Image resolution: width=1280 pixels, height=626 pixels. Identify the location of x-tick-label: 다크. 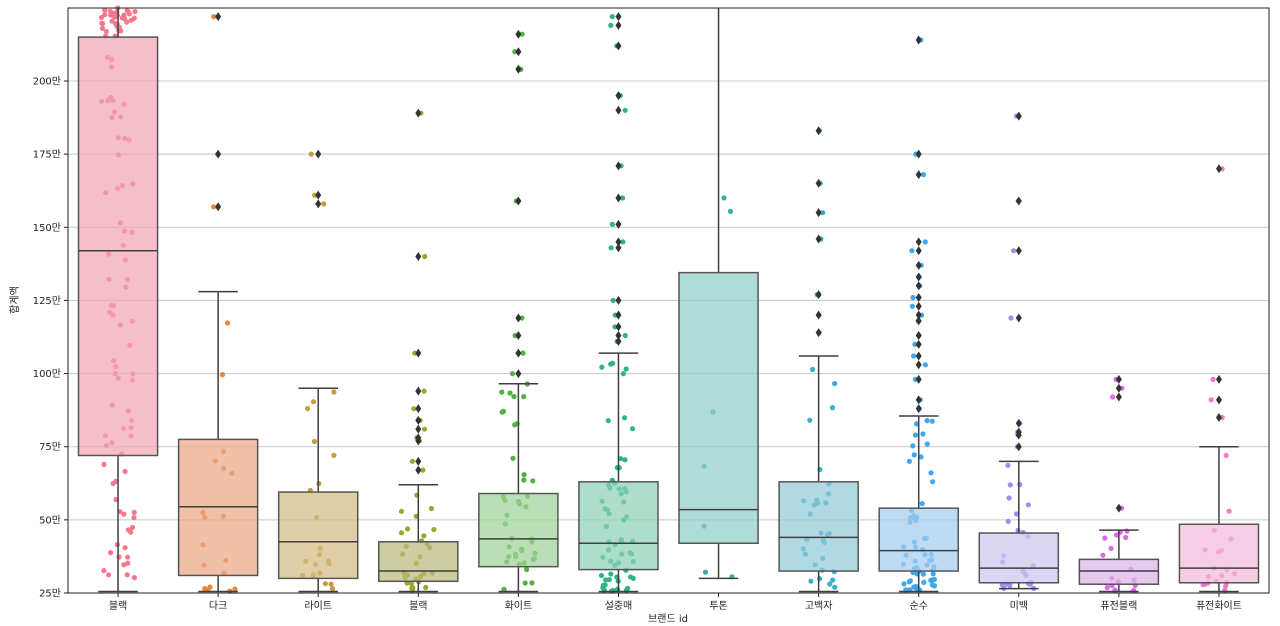
(218, 606).